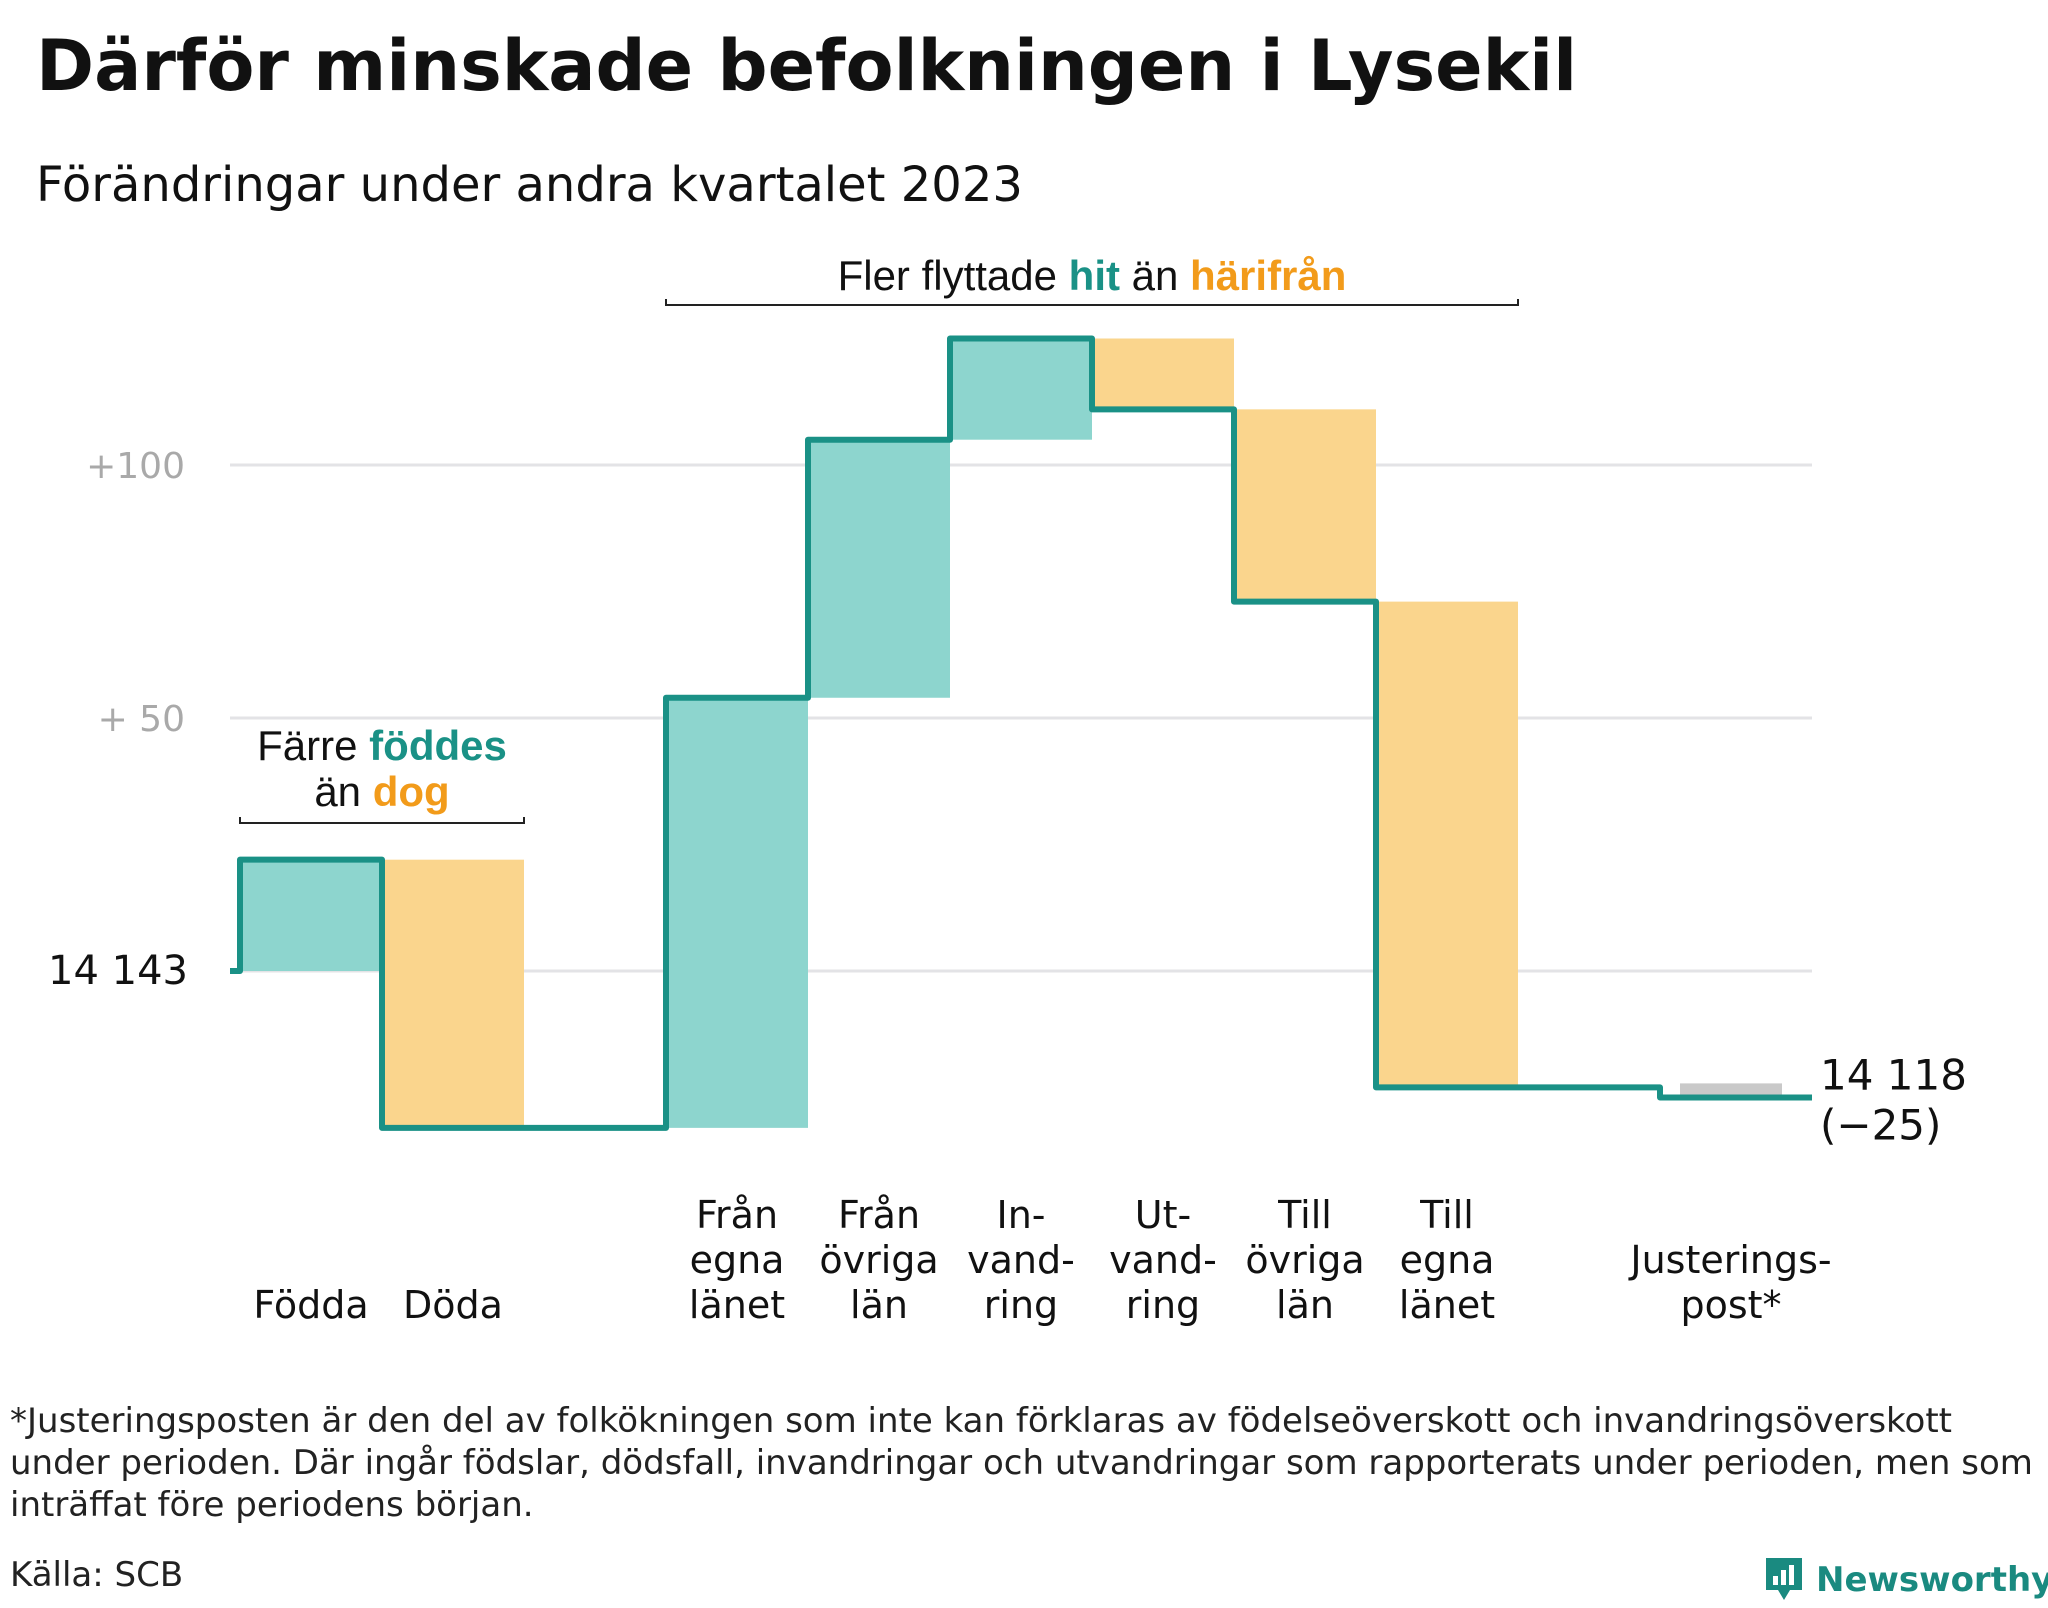 The height and width of the screenshot is (1608, 2048). What do you see at coordinates (1163, 1215) in the screenshot?
I see `category-label: Ut-` at bounding box center [1163, 1215].